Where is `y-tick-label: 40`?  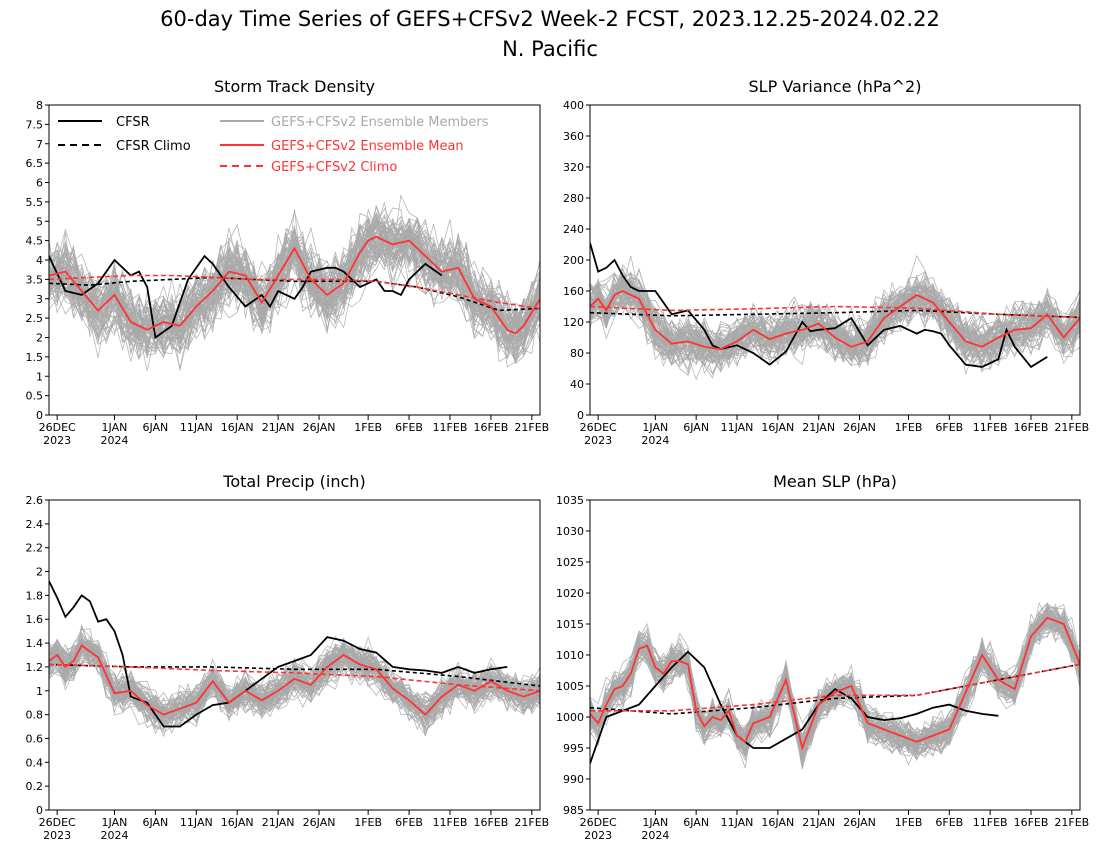 y-tick-label: 40 is located at coordinates (577, 384).